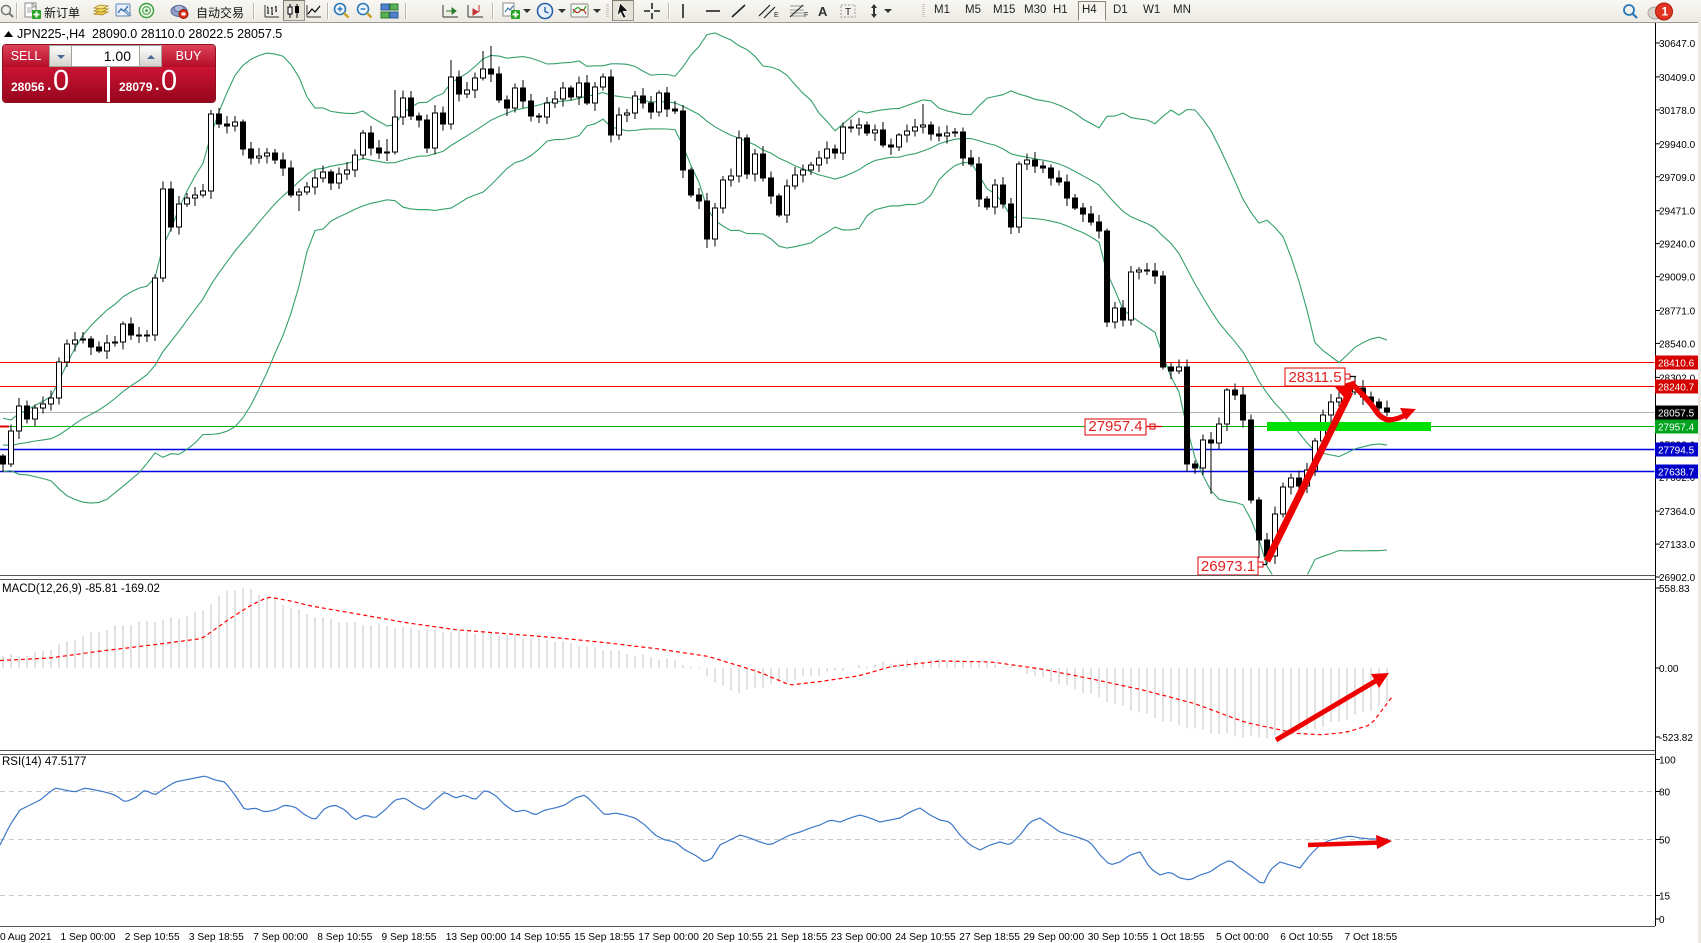 The width and height of the screenshot is (1701, 943). I want to click on svg-text: 8 Sep 10:55, so click(344, 937).